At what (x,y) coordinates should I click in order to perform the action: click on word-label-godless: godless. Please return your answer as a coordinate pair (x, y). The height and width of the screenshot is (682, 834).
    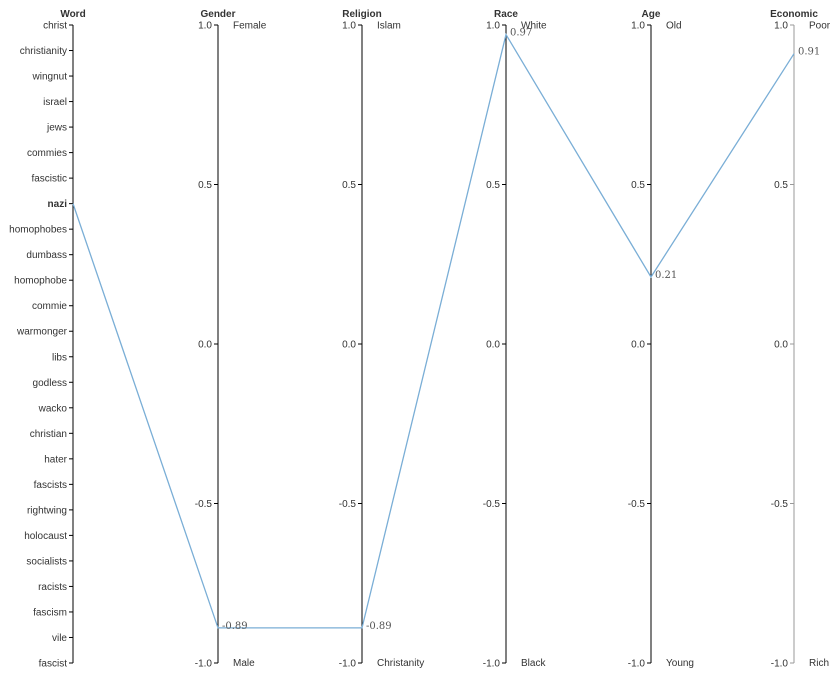
    Looking at the image, I should click on (50, 383).